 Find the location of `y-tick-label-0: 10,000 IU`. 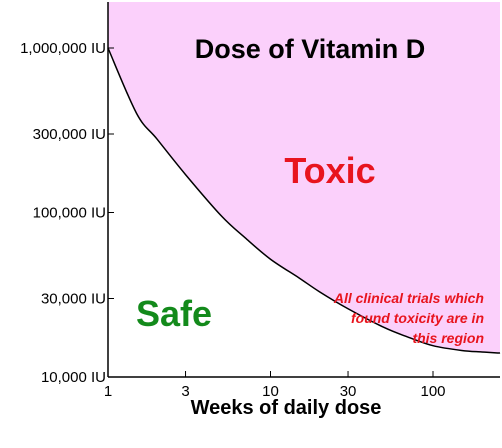

y-tick-label-0: 10,000 IU is located at coordinates (73, 377).